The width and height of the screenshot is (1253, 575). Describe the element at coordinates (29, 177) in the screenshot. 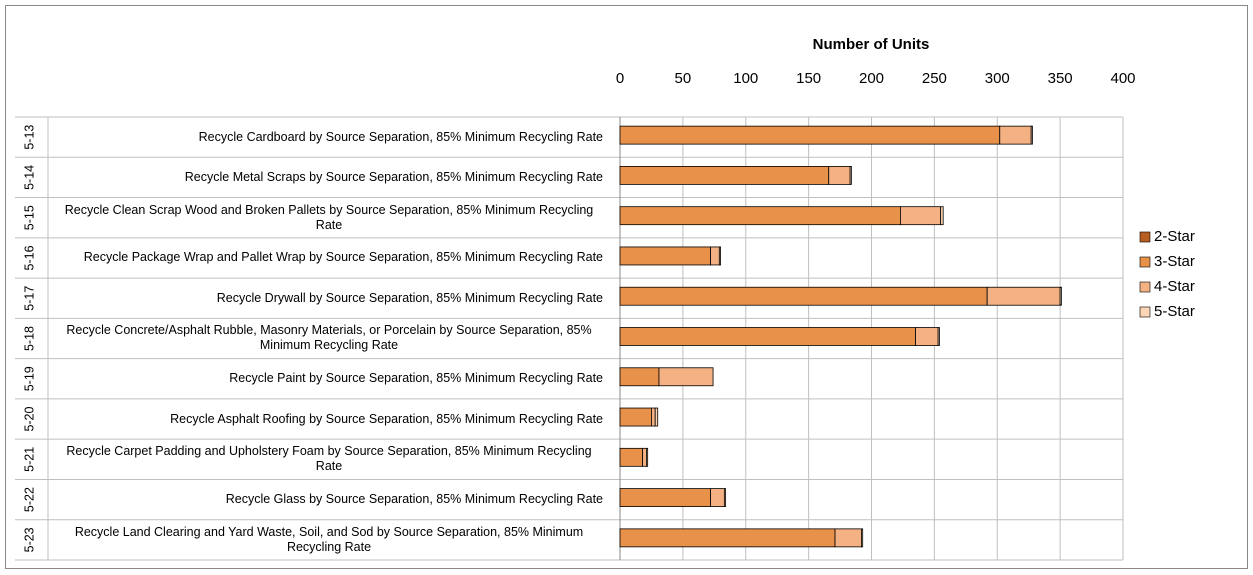

I see `category-code: 5-14` at that location.